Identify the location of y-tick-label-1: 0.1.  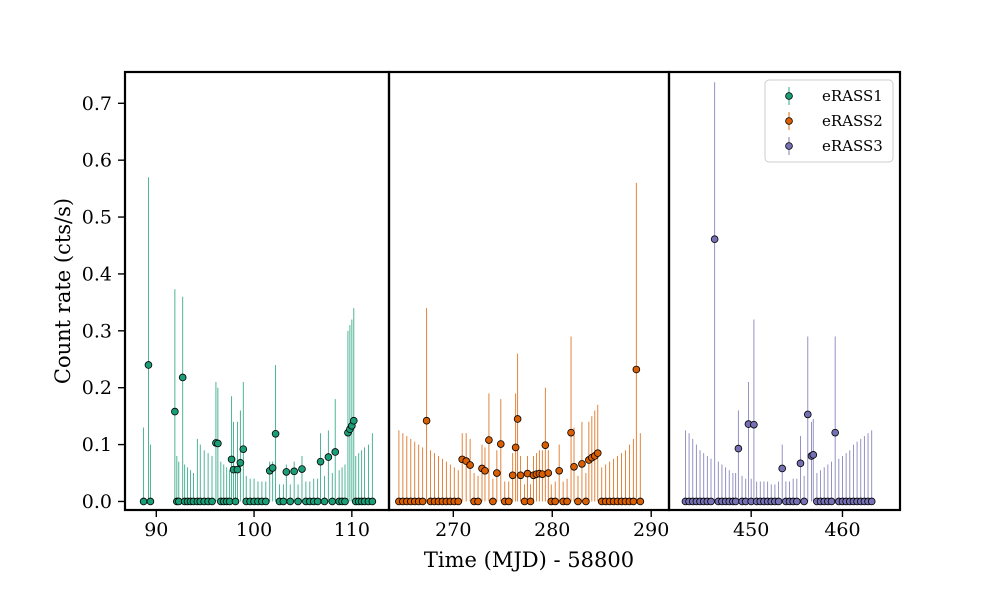
(97, 445).